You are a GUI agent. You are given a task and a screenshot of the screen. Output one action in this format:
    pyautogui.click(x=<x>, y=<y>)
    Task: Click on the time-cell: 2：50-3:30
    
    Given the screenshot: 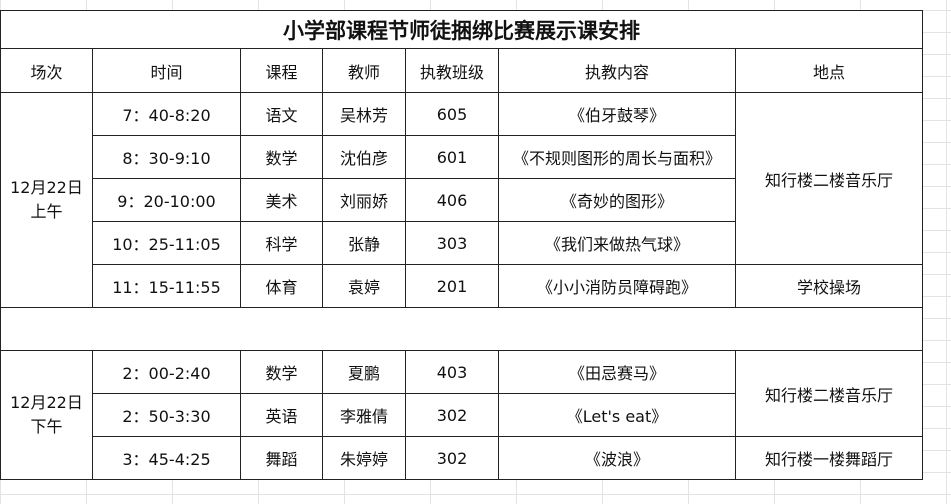 What is the action you would take?
    pyautogui.click(x=166, y=415)
    